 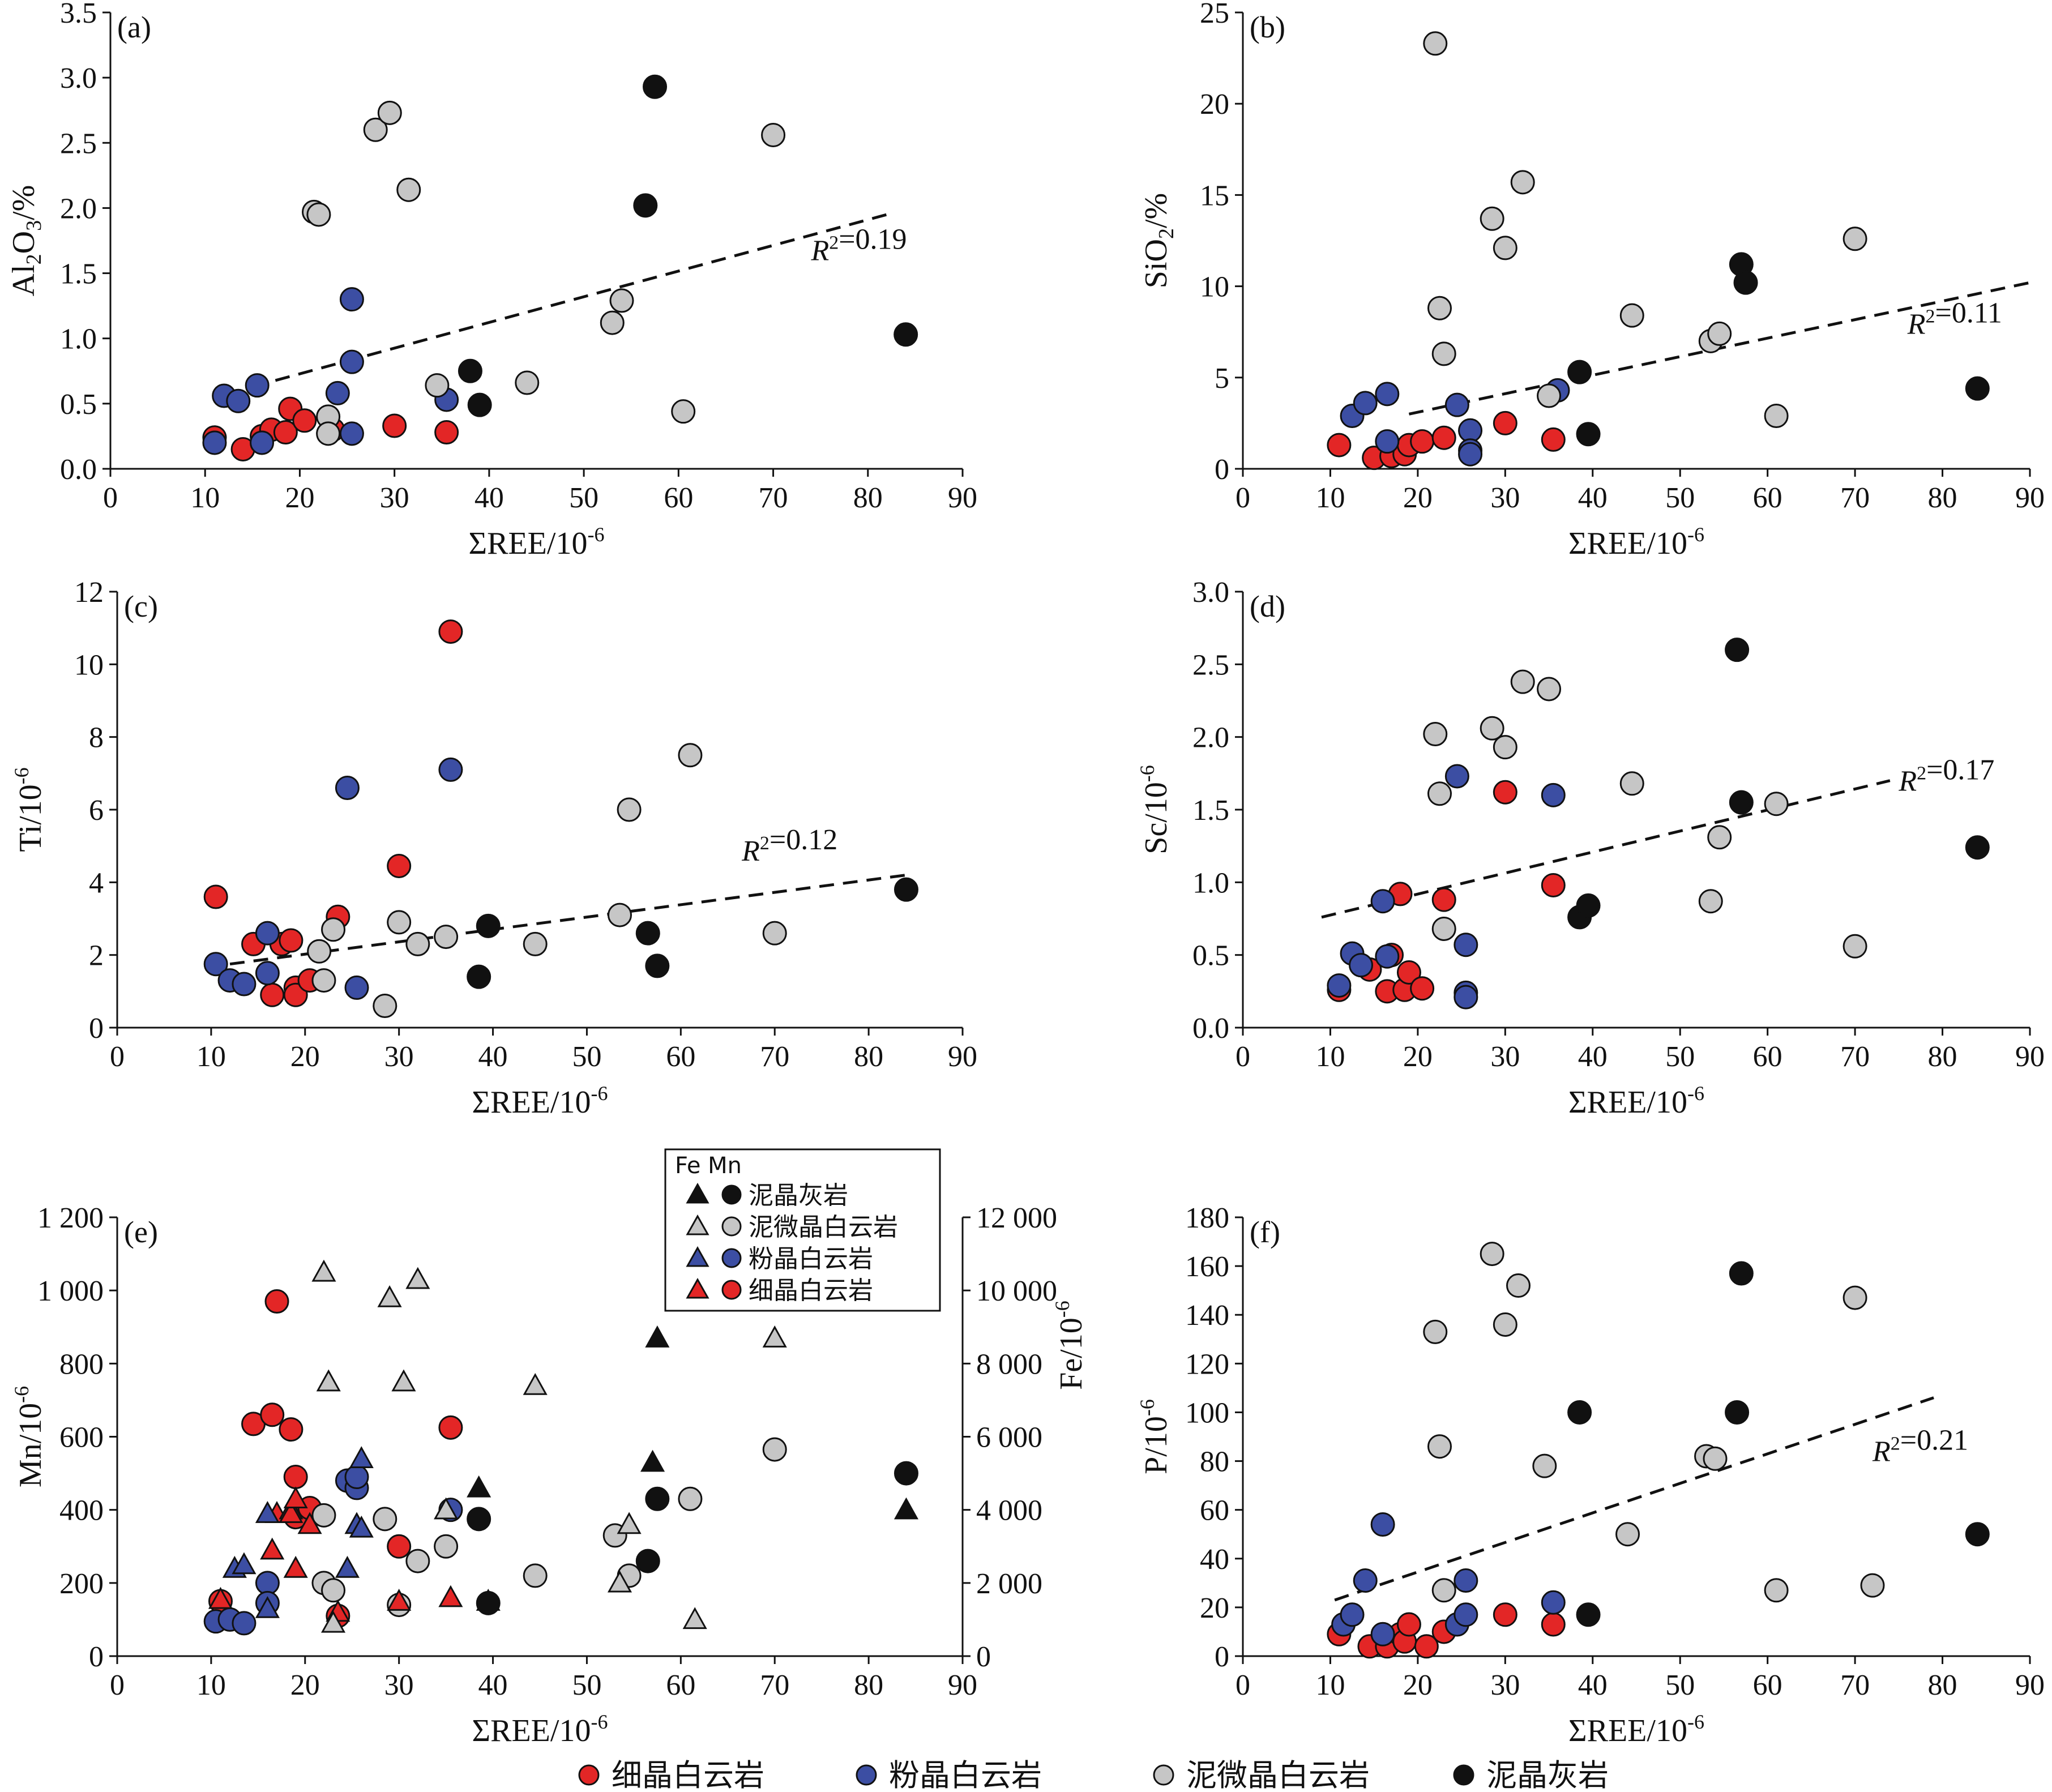 I want to click on trend-line, so click(x=1606, y=849).